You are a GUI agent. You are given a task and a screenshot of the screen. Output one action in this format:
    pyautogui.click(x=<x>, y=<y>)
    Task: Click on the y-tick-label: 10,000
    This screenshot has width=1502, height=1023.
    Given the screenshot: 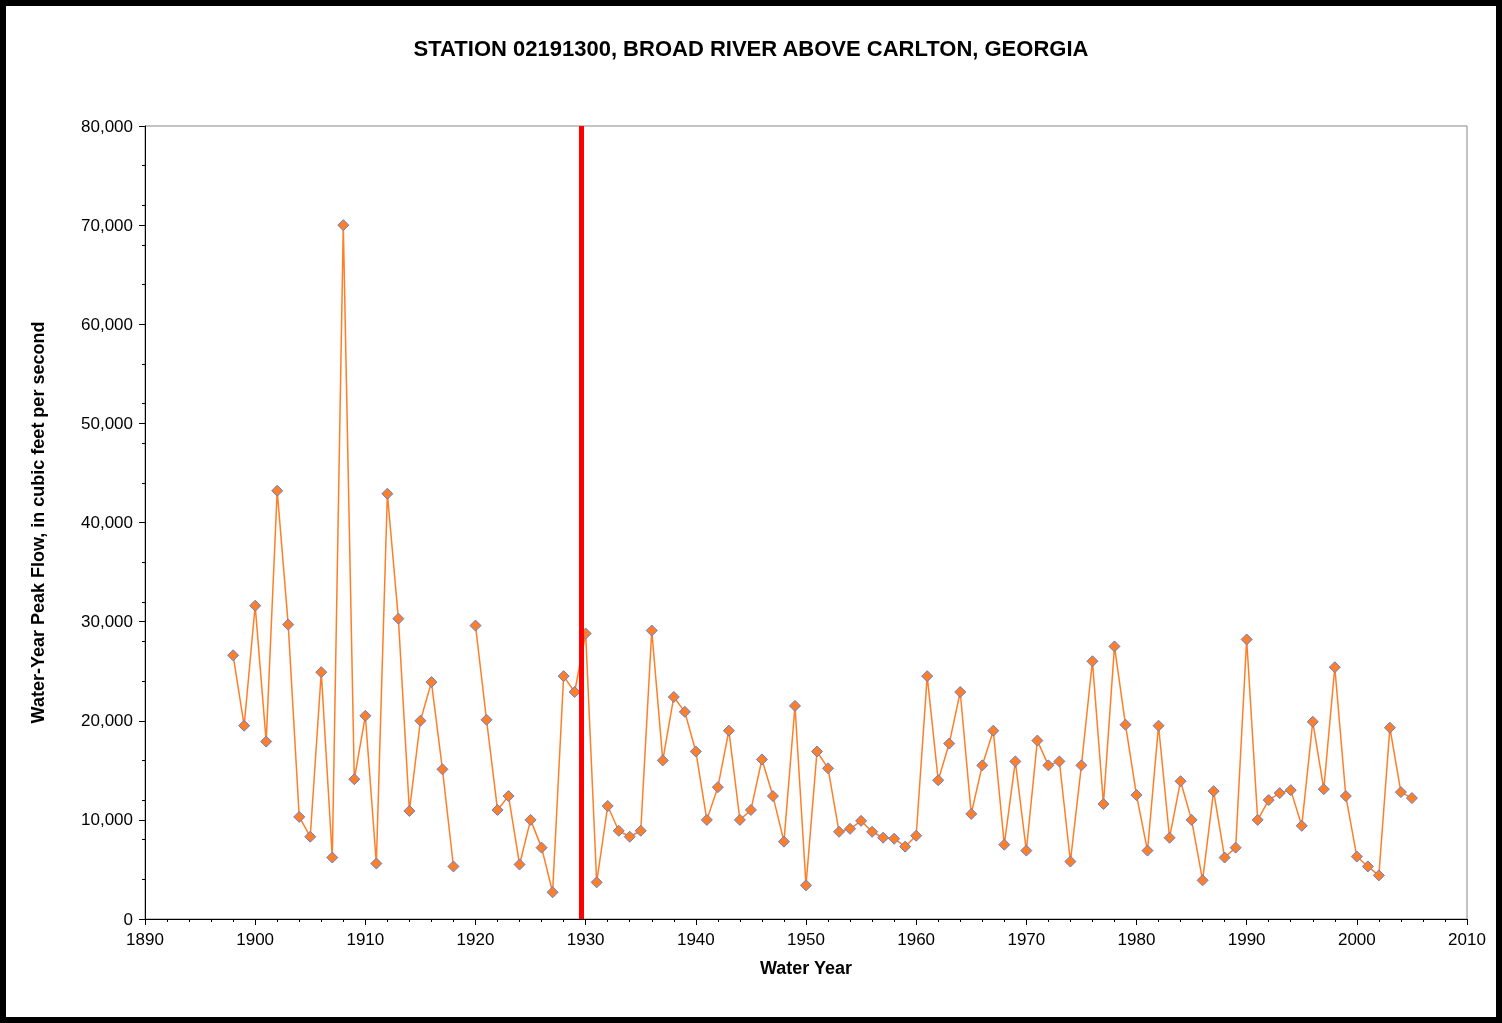 What is the action you would take?
    pyautogui.click(x=107, y=820)
    